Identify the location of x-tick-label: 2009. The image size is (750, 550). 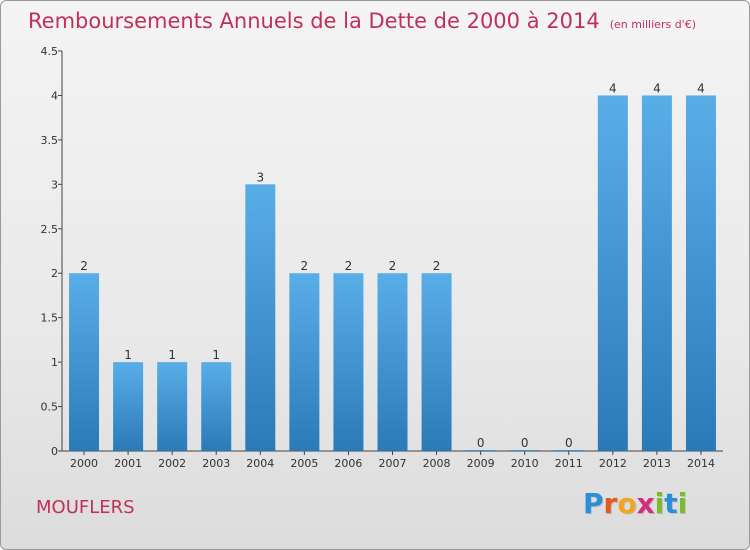
(481, 463).